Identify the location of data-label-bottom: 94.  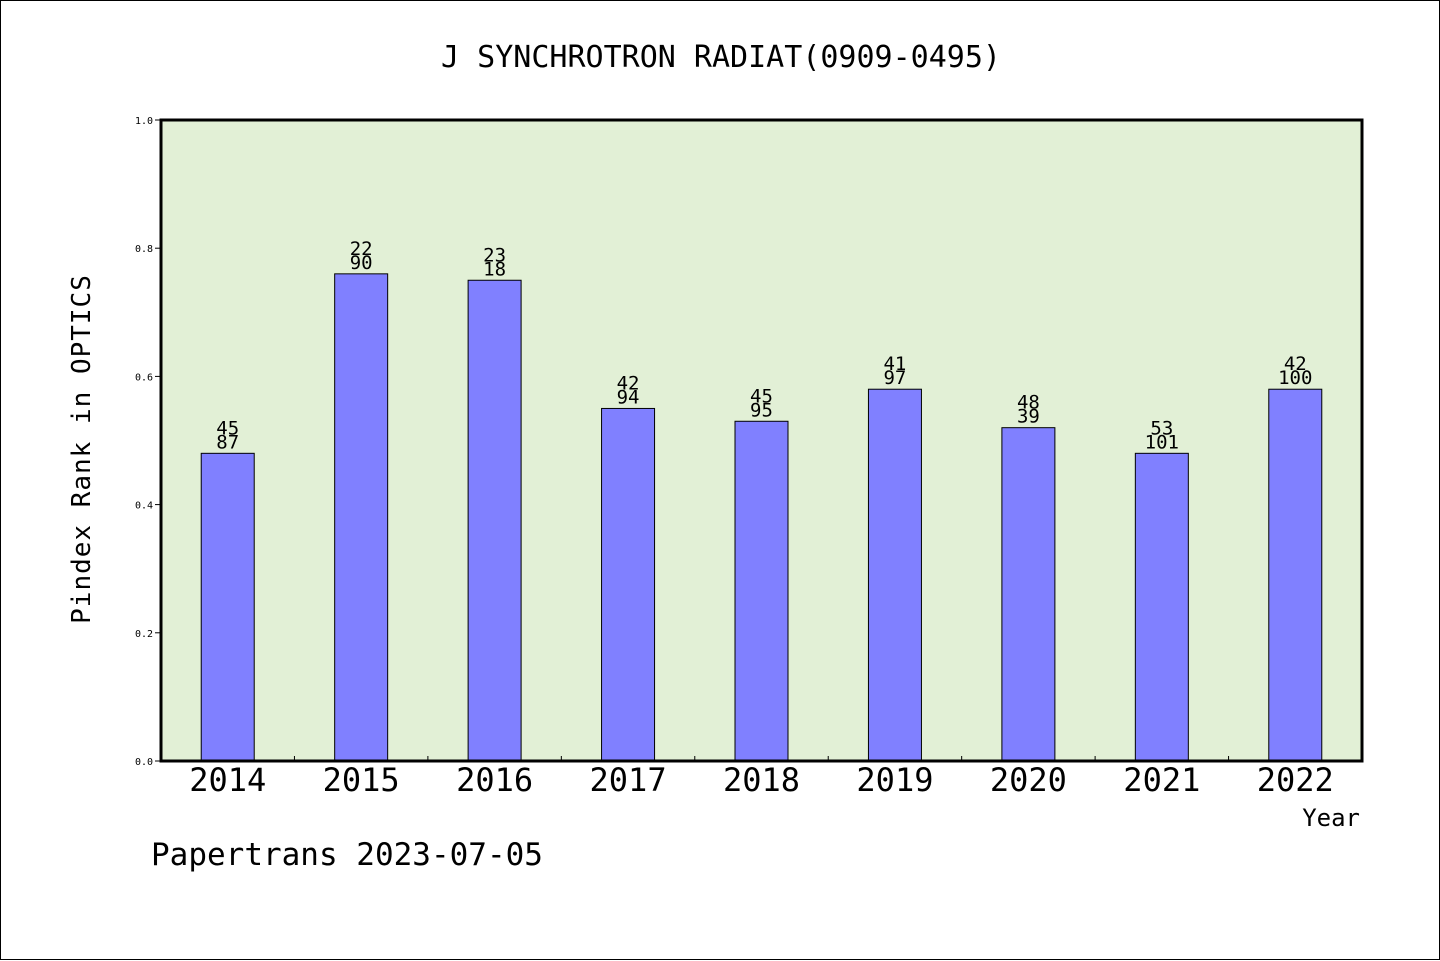
(628, 397).